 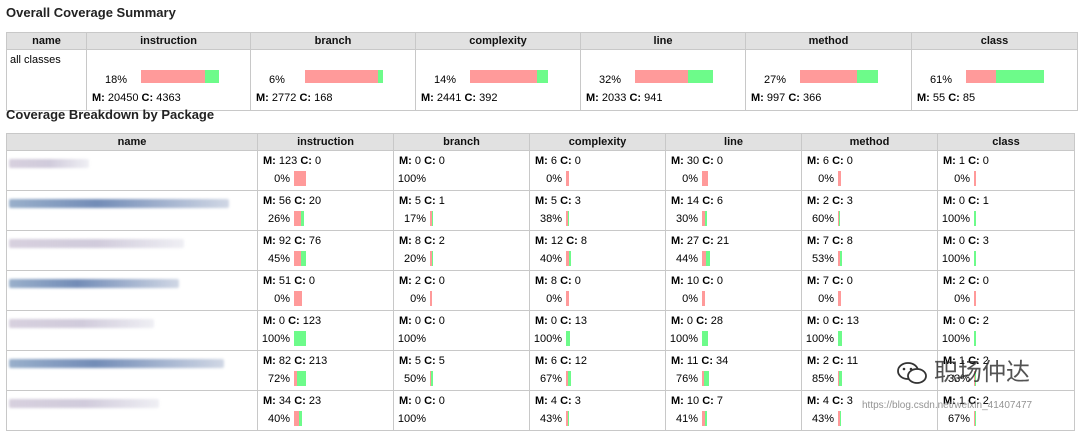 What do you see at coordinates (966, 241) in the screenshot?
I see `missed-covered-counts: M: 0 C: 3` at bounding box center [966, 241].